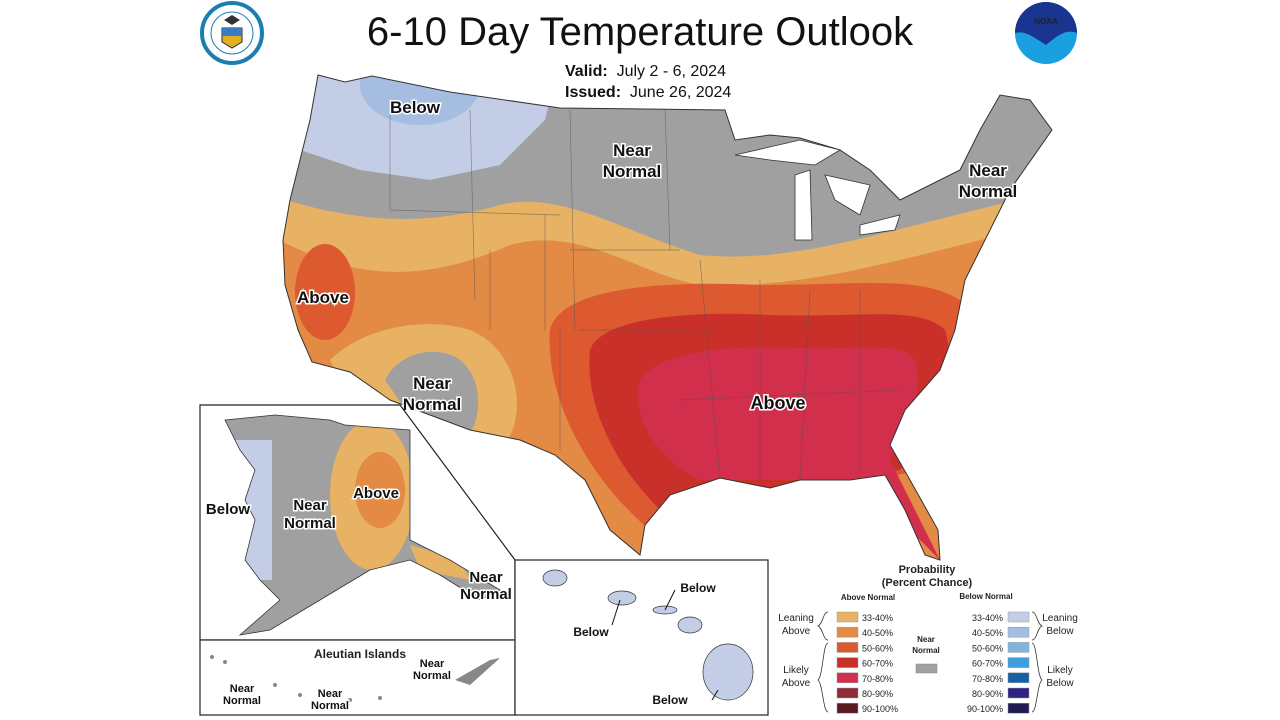 This screenshot has height=720, width=1280. Describe the element at coordinates (415, 107) in the screenshot. I see `map-label-nw-below: Below` at that location.